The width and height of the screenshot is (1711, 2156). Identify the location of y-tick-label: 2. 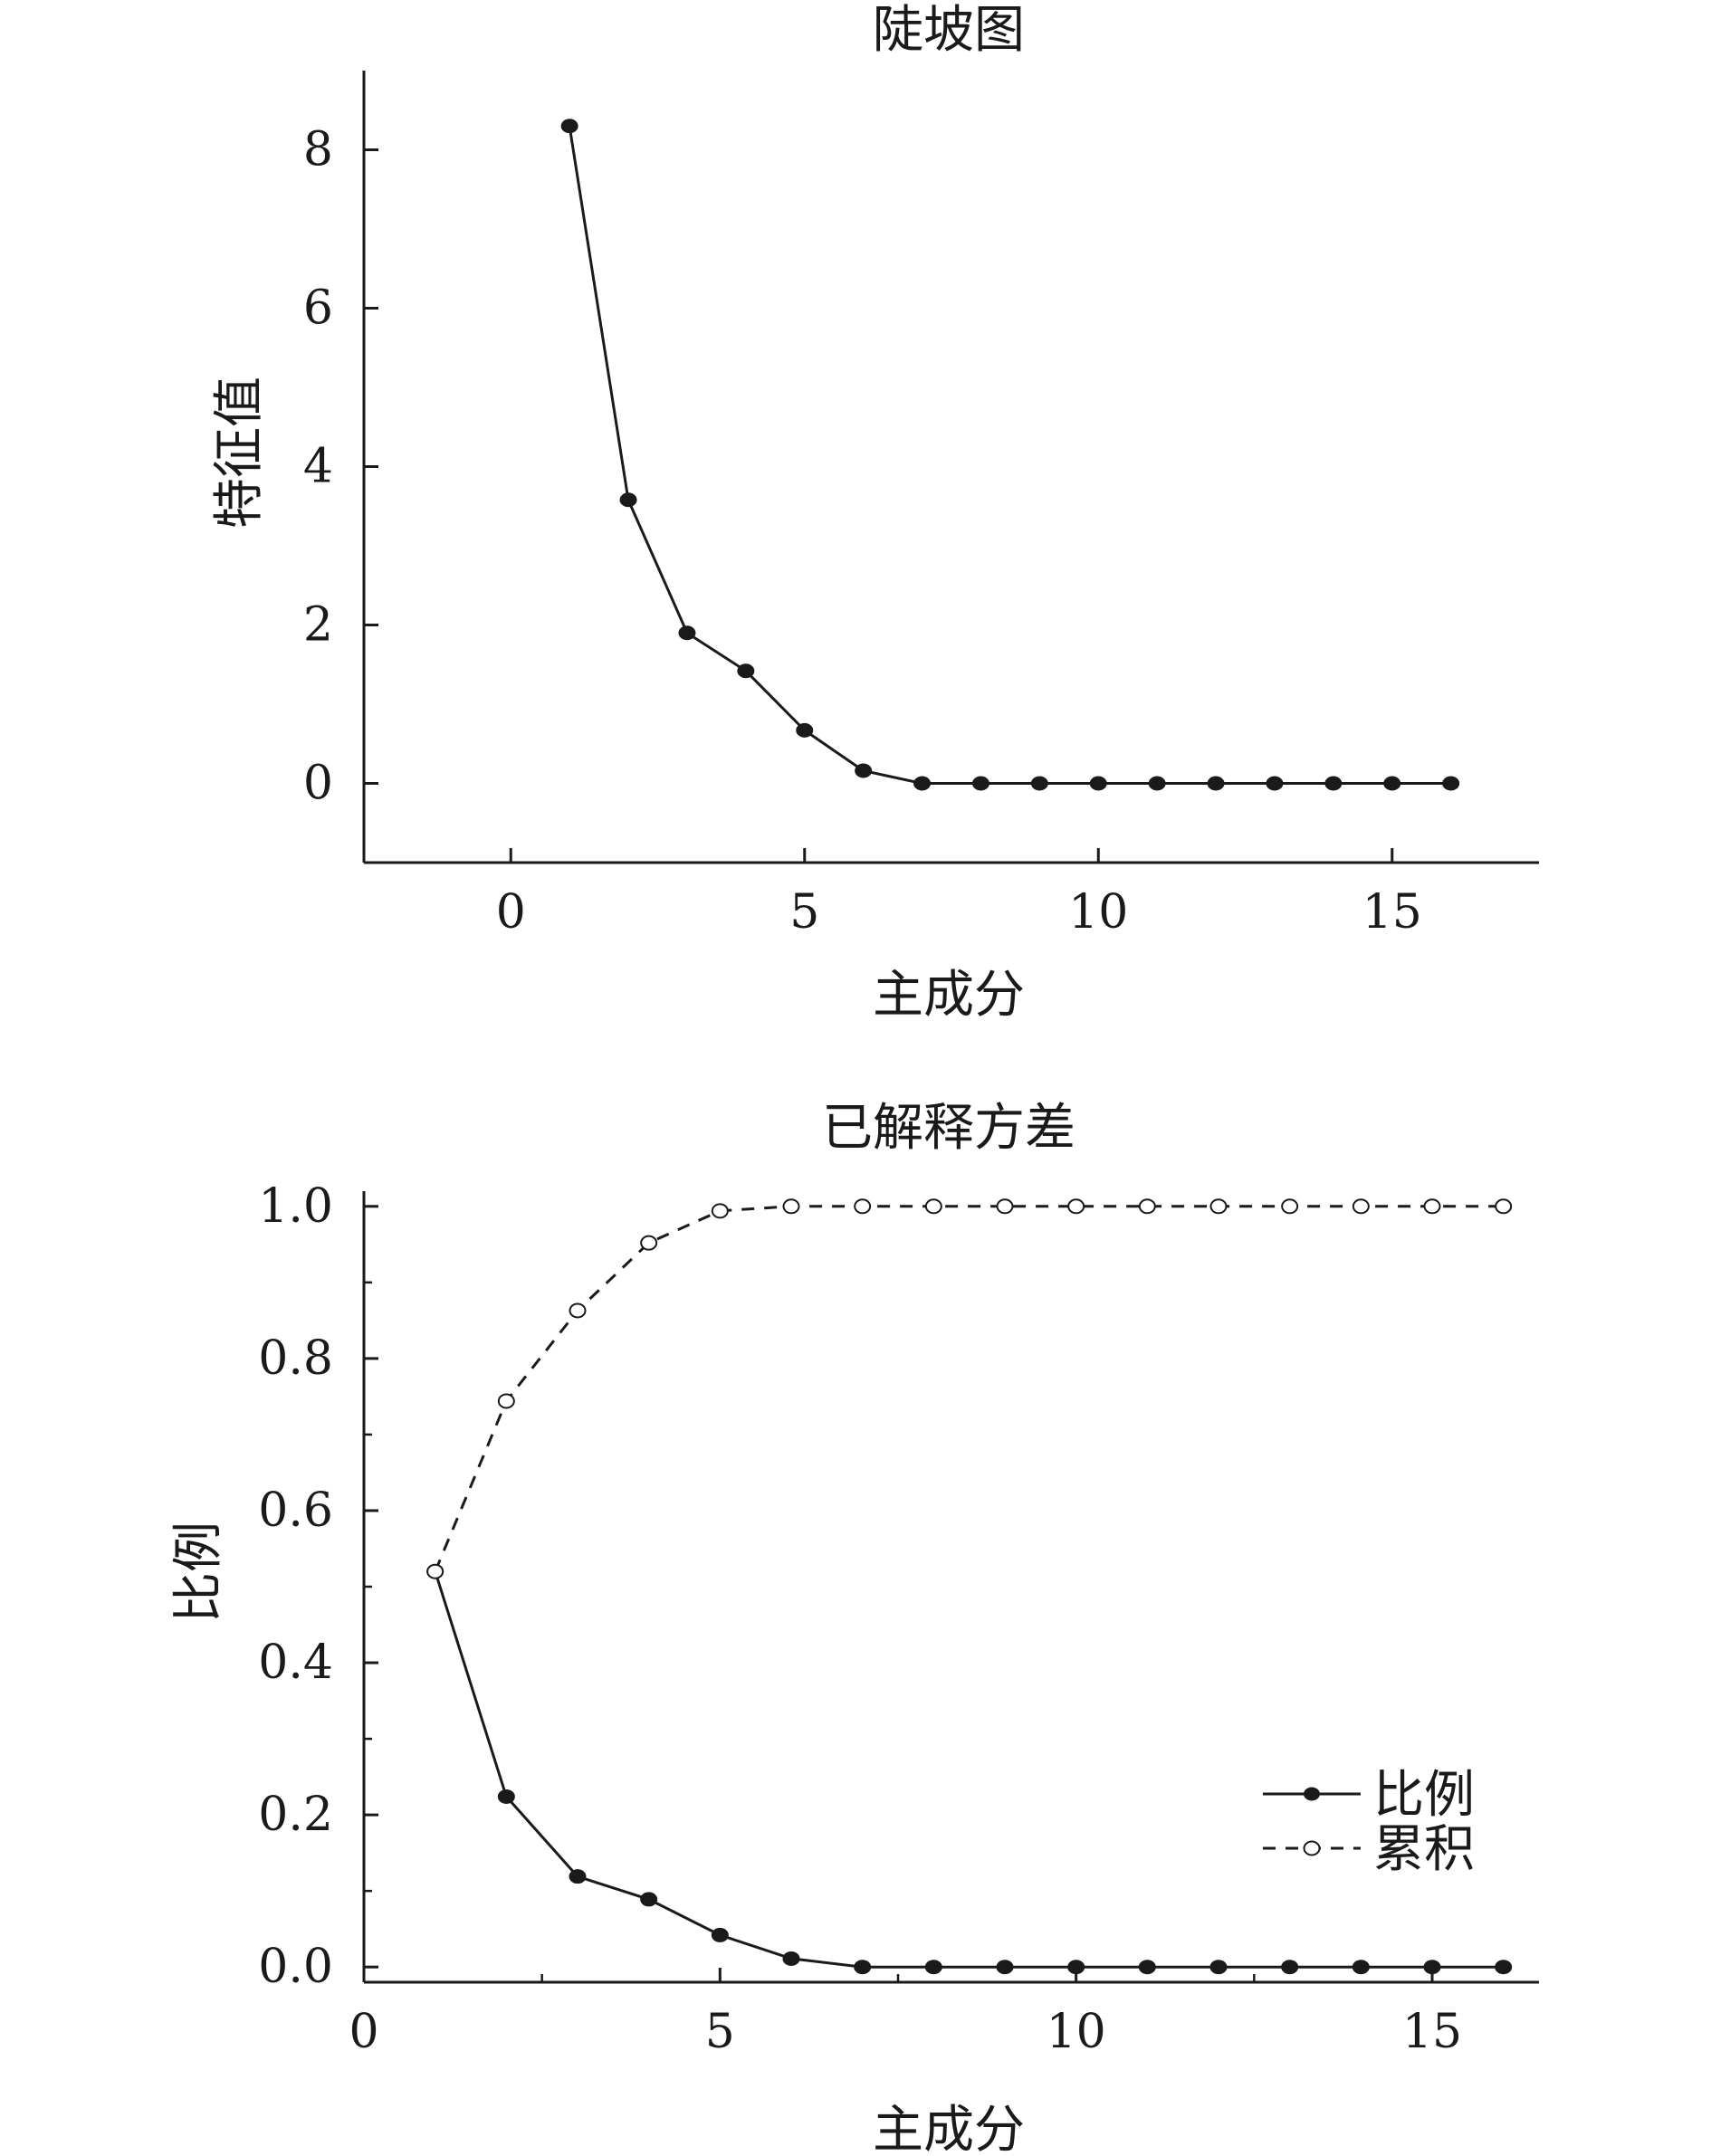
(318, 626).